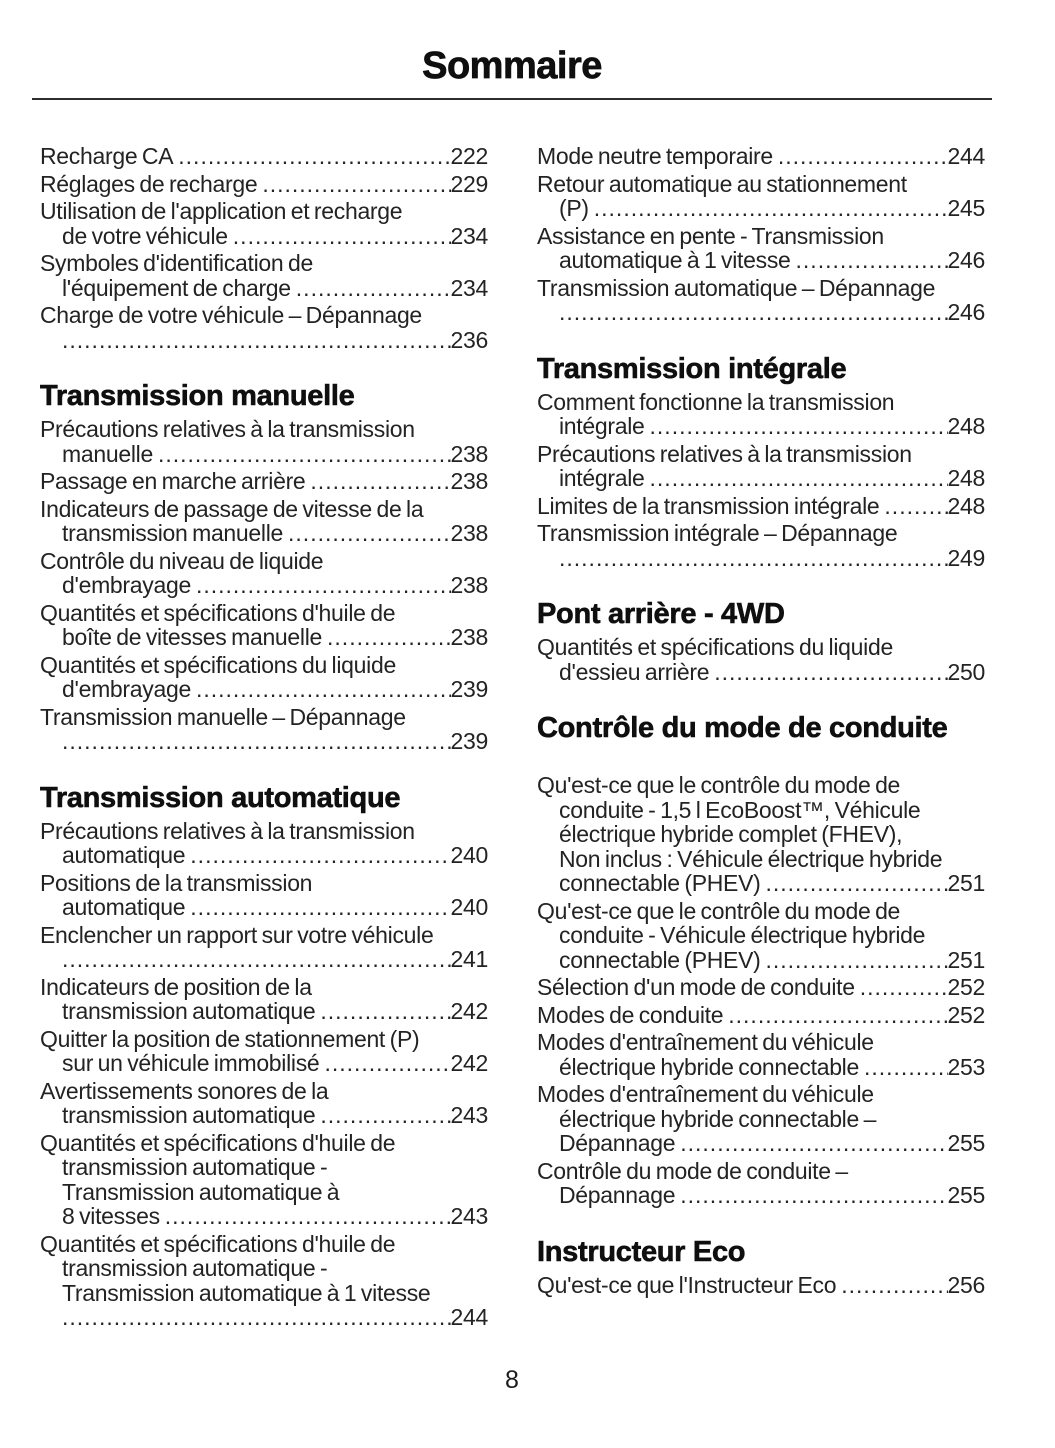 This screenshot has width=1055, height=1448. Describe the element at coordinates (184, 1090) in the screenshot. I see `toc-entry-line: Avertissements sonores de la` at that location.